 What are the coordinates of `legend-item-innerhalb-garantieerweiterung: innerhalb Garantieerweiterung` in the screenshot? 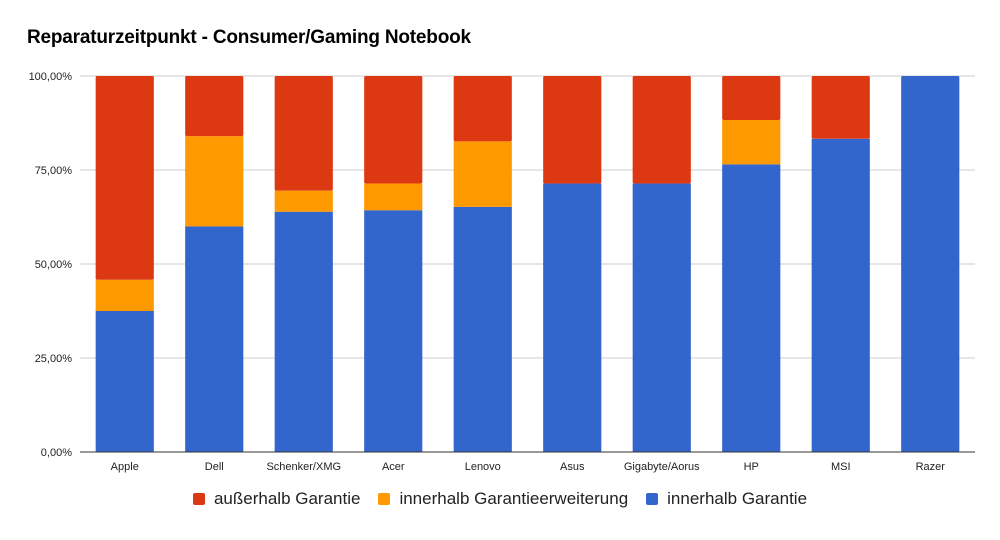 It's located at (503, 499).